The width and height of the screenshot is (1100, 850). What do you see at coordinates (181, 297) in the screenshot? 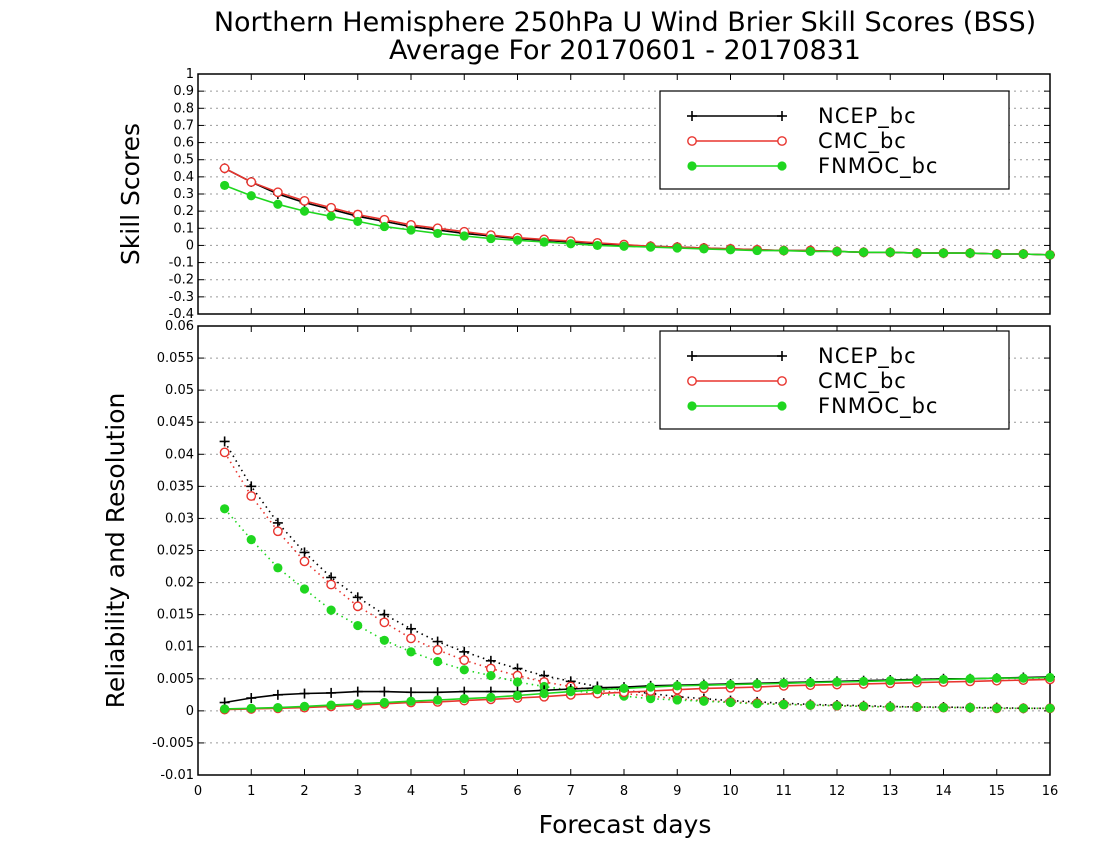
I see `y-tick-label: -0.3` at bounding box center [181, 297].